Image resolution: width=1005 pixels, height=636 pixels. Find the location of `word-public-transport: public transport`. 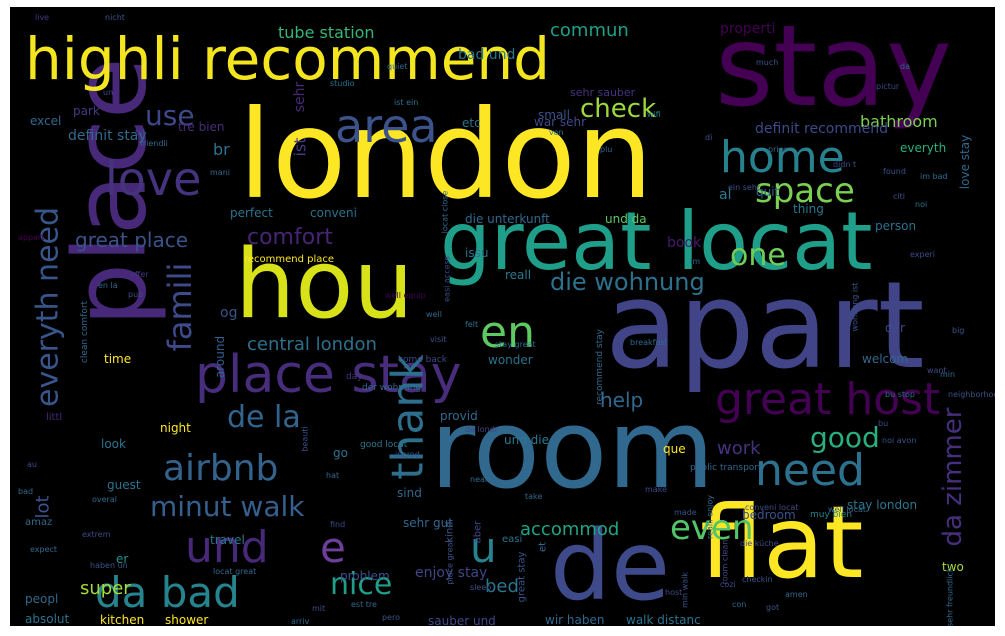

word-public-transport: public transport is located at coordinates (726, 468).